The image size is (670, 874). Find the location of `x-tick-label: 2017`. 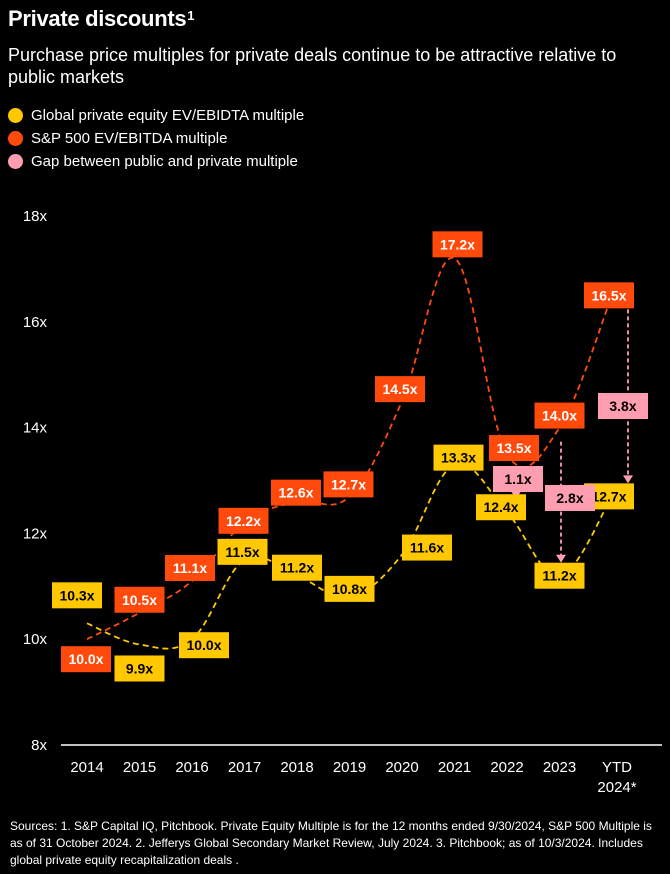

x-tick-label: 2017 is located at coordinates (244, 767).